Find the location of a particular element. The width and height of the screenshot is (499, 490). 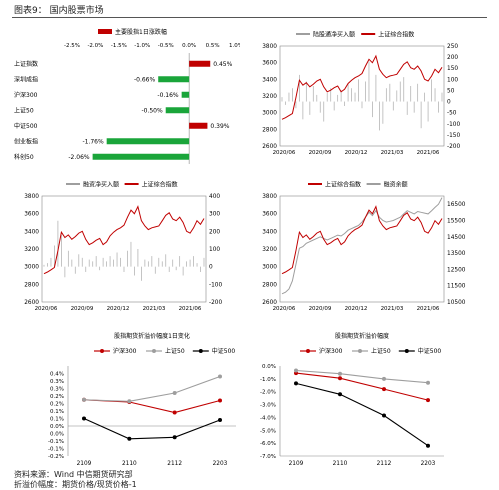

legend-label: 沪深300 is located at coordinates (331, 351).